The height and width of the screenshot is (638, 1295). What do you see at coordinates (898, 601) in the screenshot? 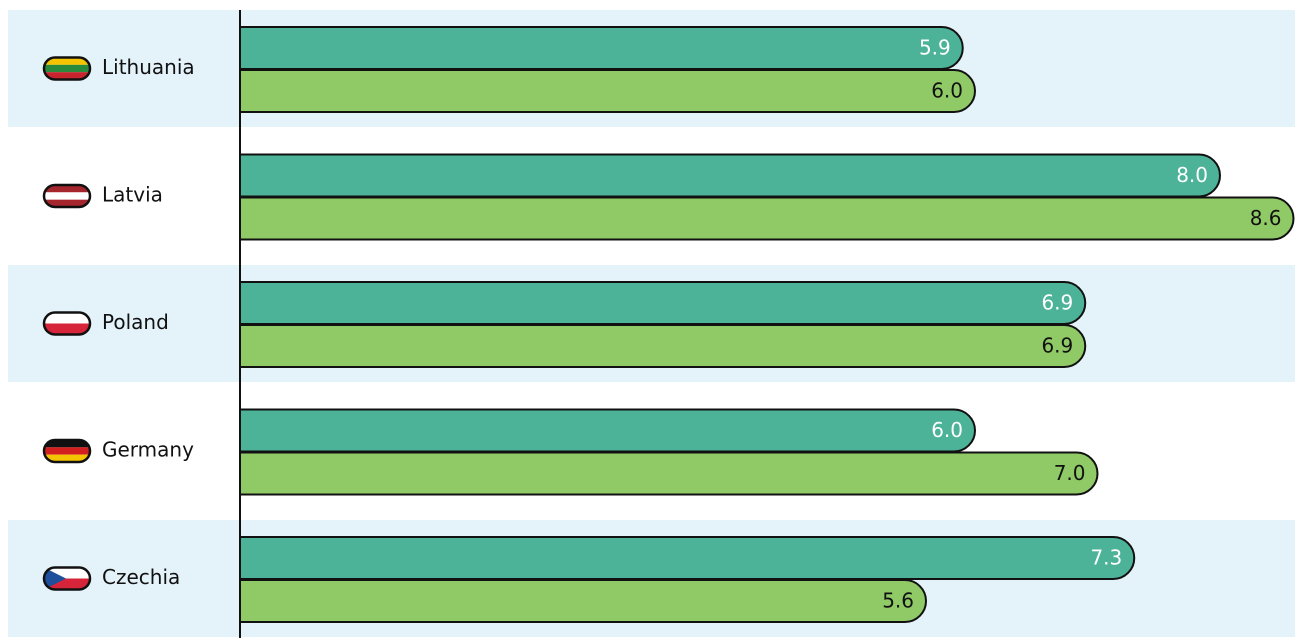
I see `value-label: 5.6` at bounding box center [898, 601].